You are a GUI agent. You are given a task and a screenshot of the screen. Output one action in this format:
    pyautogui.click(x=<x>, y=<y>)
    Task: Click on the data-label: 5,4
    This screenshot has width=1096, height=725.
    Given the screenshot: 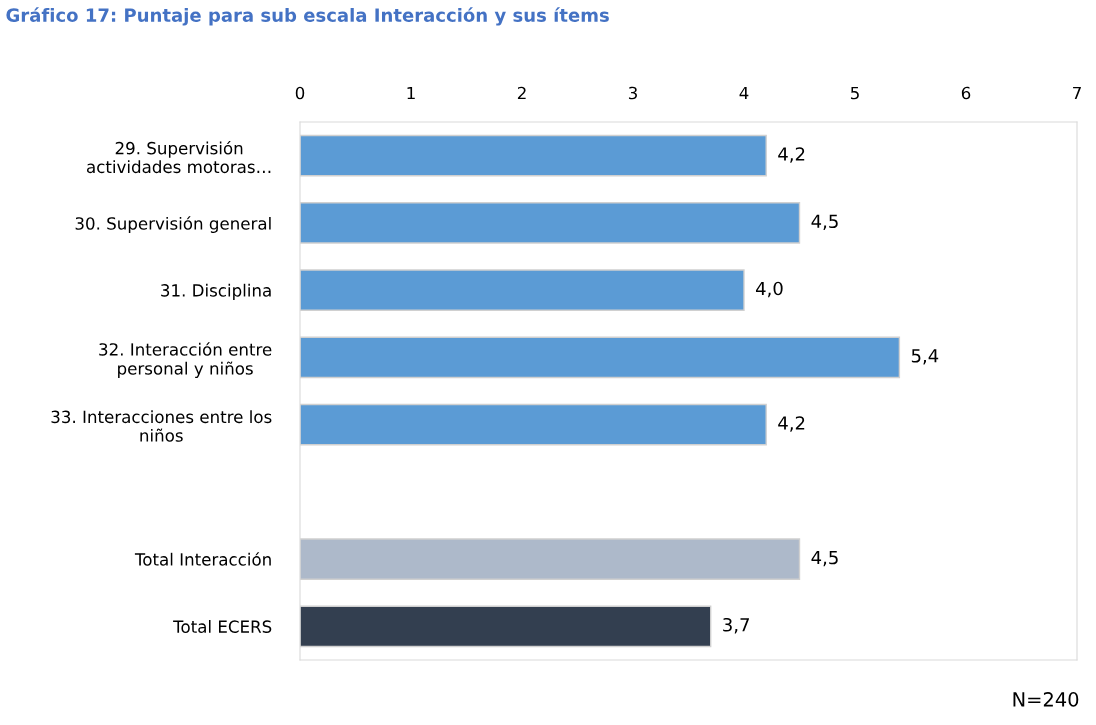 What is the action you would take?
    pyautogui.click(x=925, y=357)
    